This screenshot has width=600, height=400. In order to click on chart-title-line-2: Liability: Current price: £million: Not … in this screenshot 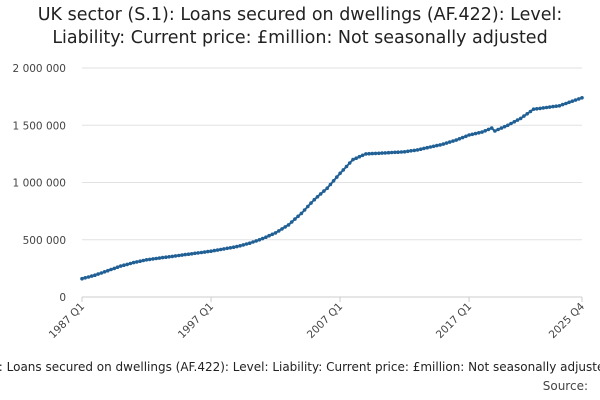, I will do `click(300, 38)`.